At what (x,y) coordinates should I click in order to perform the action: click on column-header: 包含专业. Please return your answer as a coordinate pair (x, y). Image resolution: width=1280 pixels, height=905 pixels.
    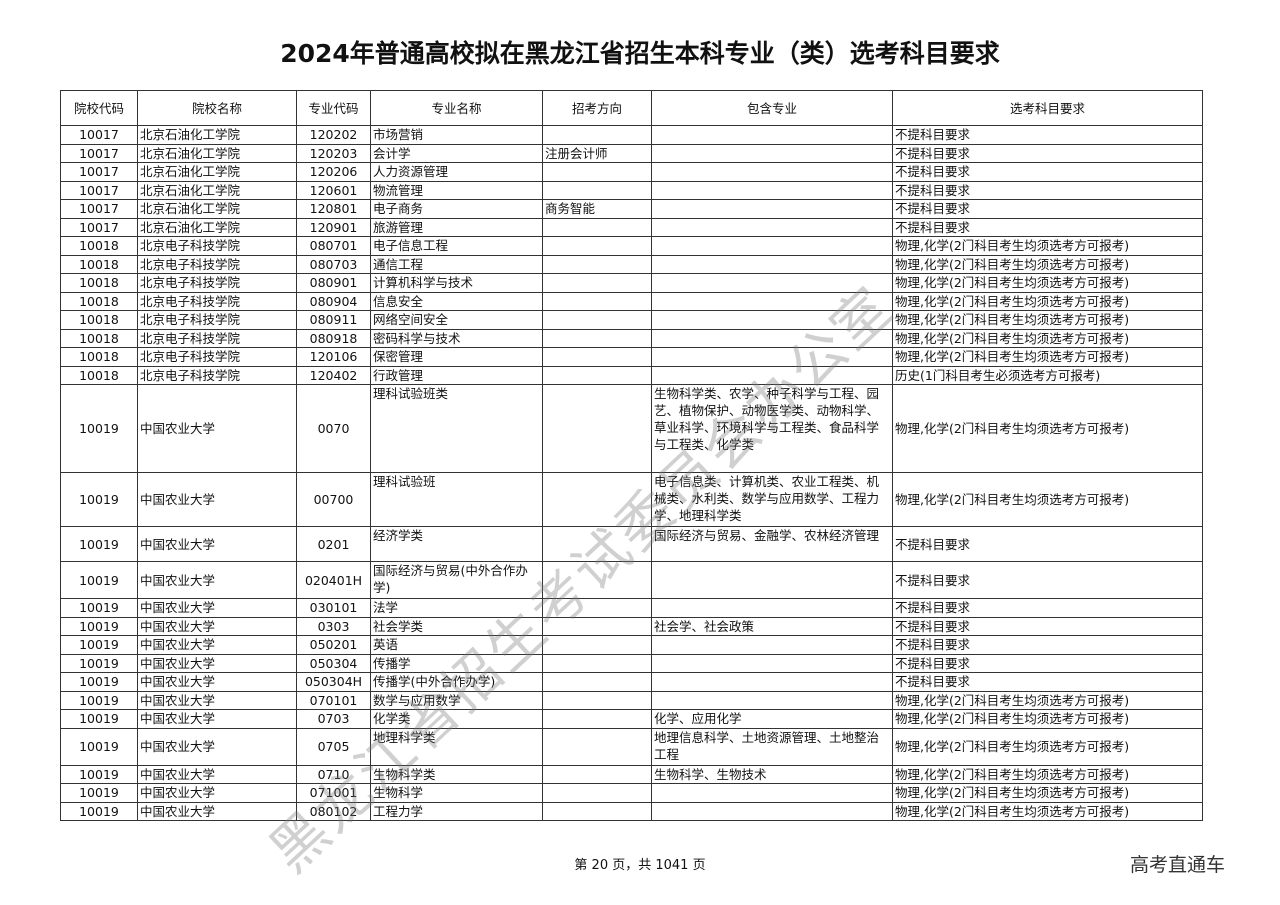
    Looking at the image, I should click on (772, 108).